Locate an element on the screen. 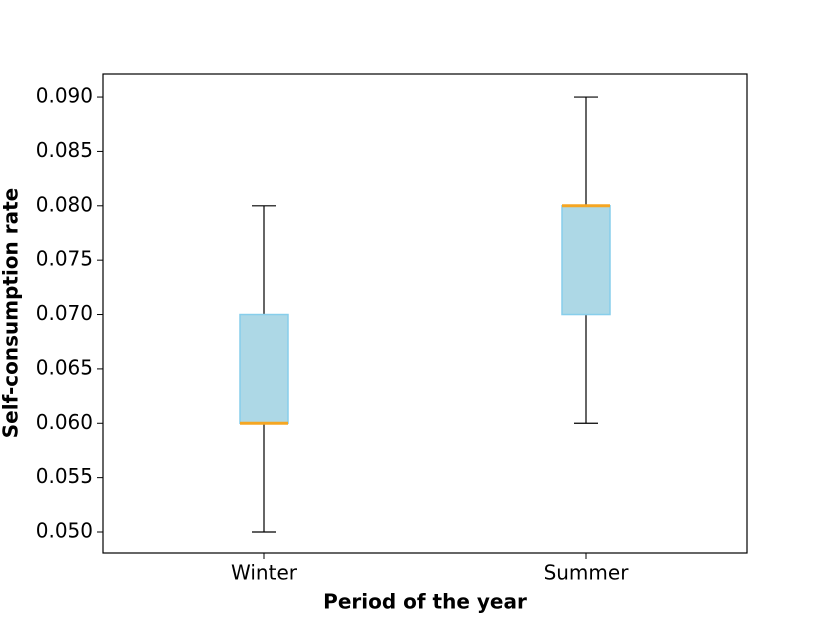 The width and height of the screenshot is (830, 623). y-axis-label: Self-consumption rate is located at coordinates (11, 313).